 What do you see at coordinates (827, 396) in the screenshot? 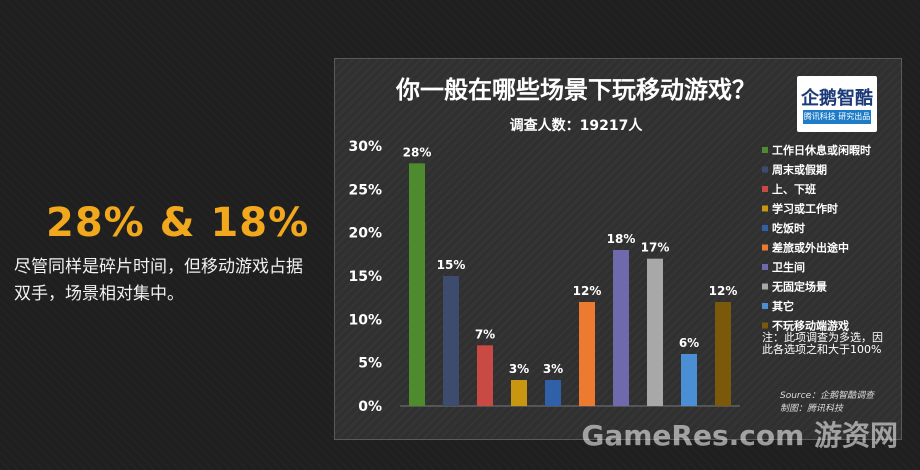
I see `source-line: Source：企鹅智酷调查` at bounding box center [827, 396].